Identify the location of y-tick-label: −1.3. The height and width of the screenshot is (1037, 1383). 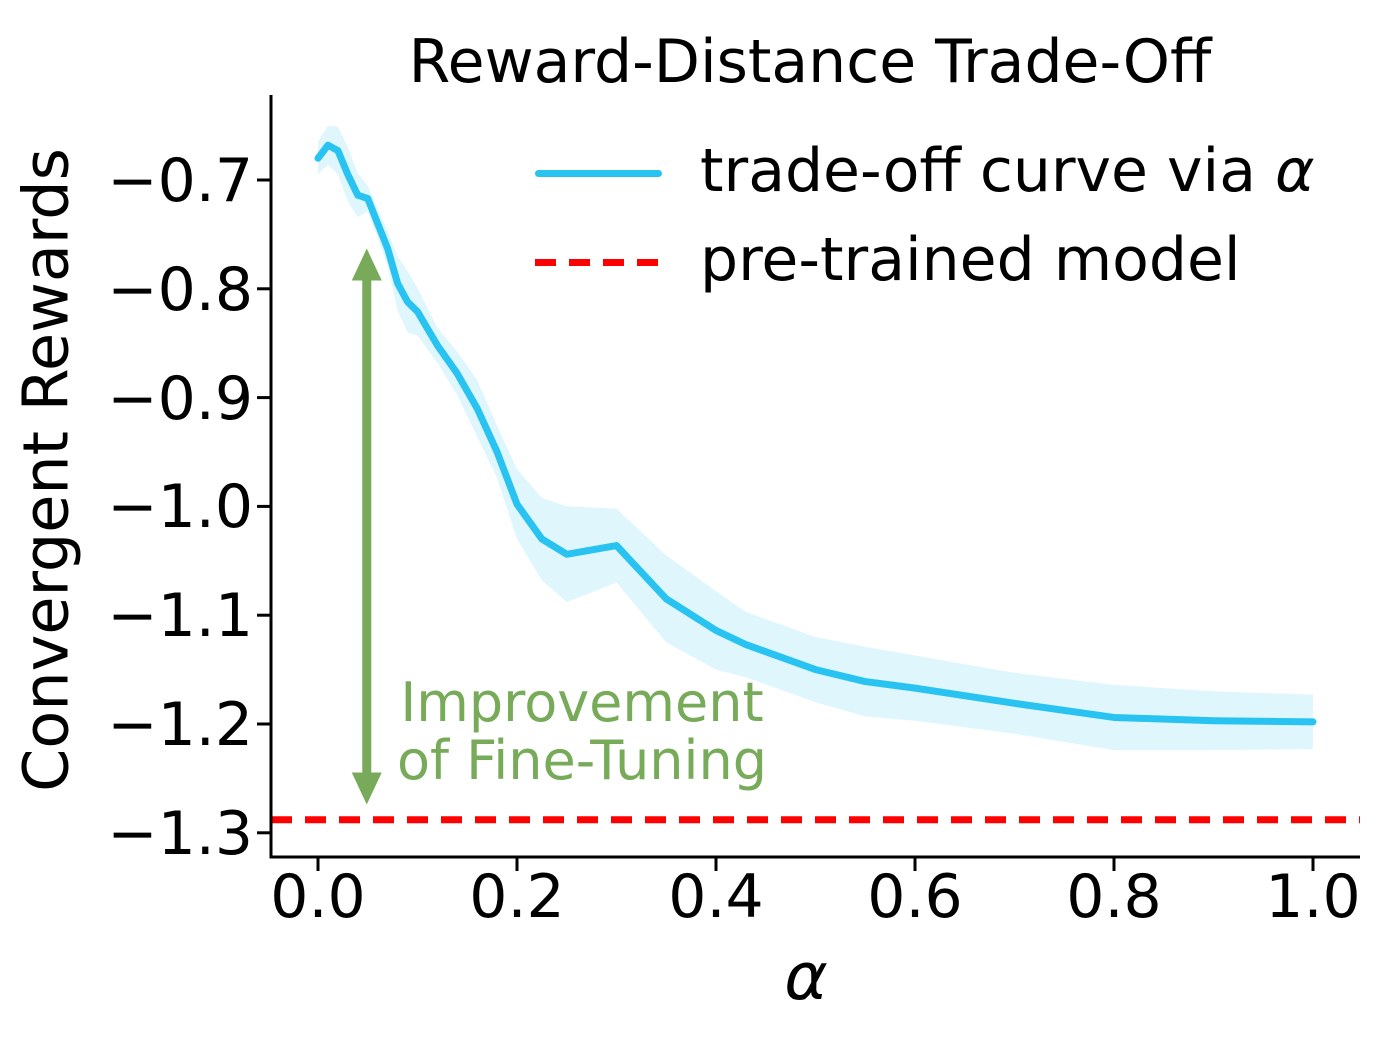
(180, 833).